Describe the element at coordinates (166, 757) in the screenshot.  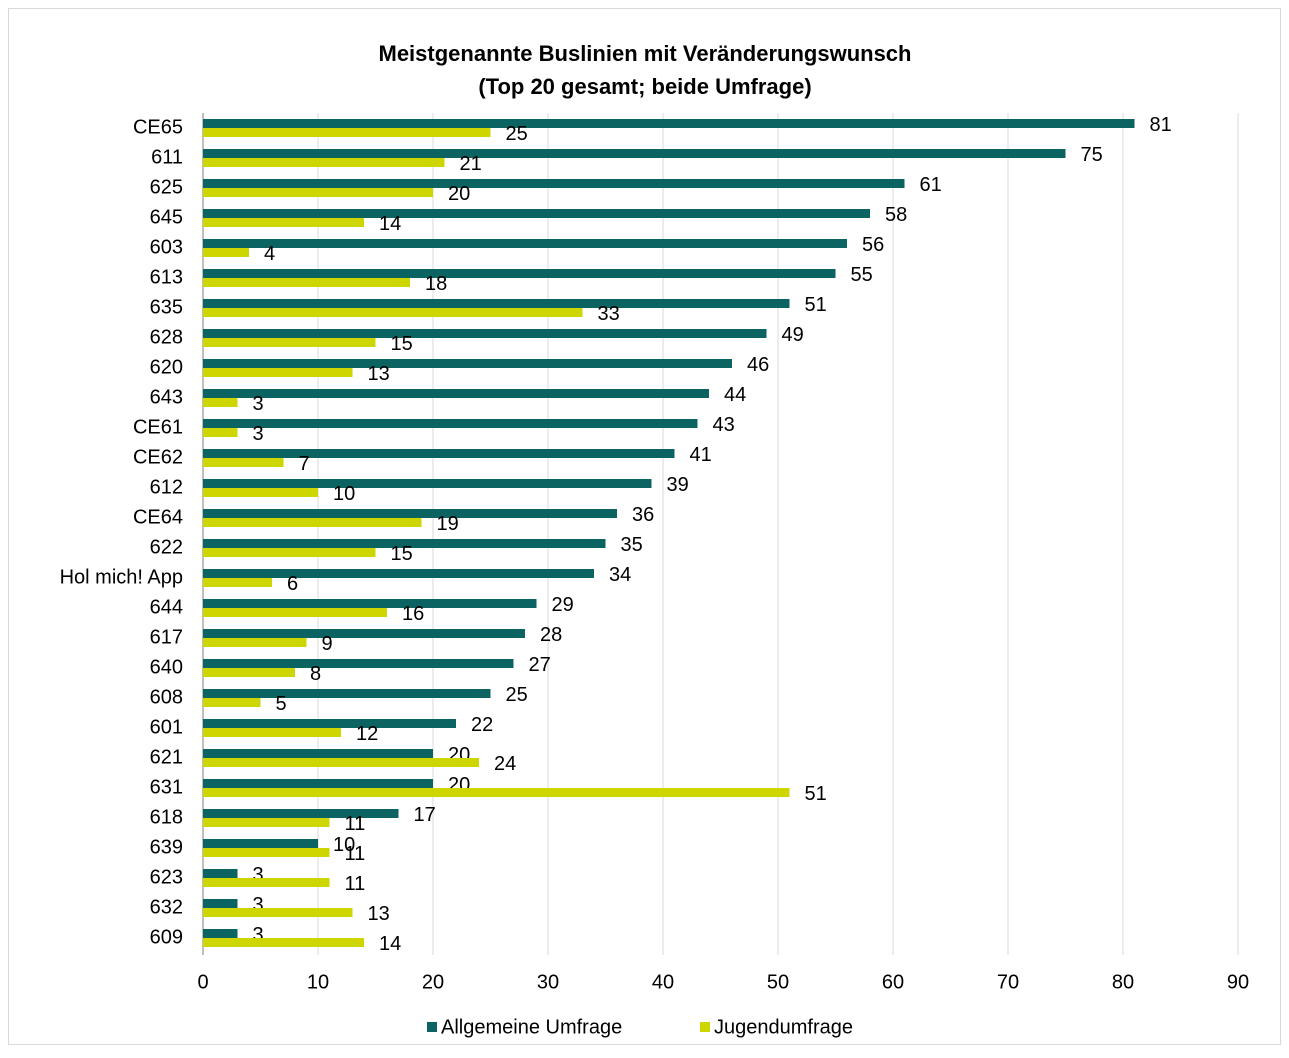
I see `y-tick-label: 621` at that location.